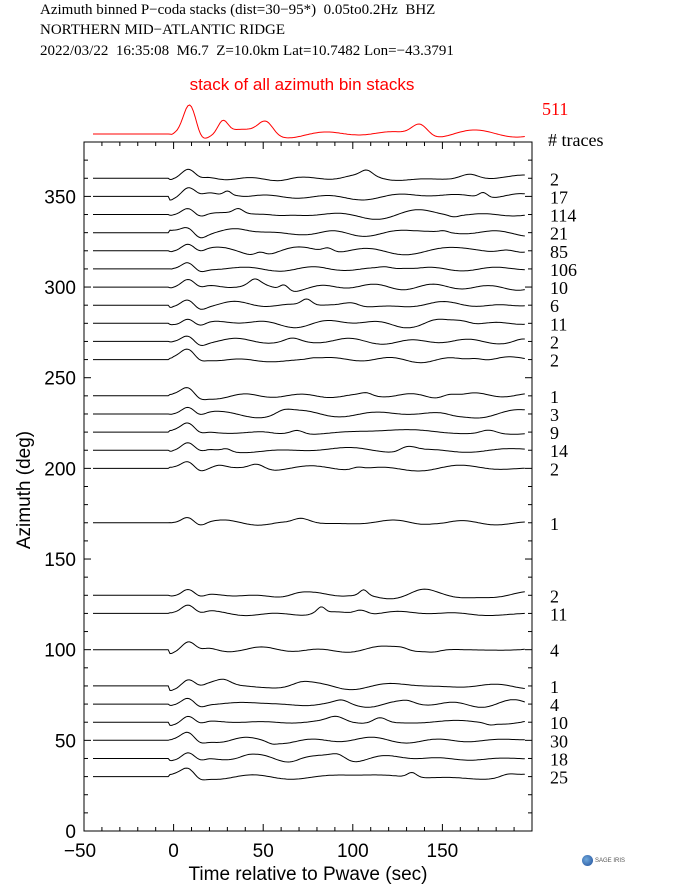  Describe the element at coordinates (263, 851) in the screenshot. I see `x-tick-label: 50` at that location.